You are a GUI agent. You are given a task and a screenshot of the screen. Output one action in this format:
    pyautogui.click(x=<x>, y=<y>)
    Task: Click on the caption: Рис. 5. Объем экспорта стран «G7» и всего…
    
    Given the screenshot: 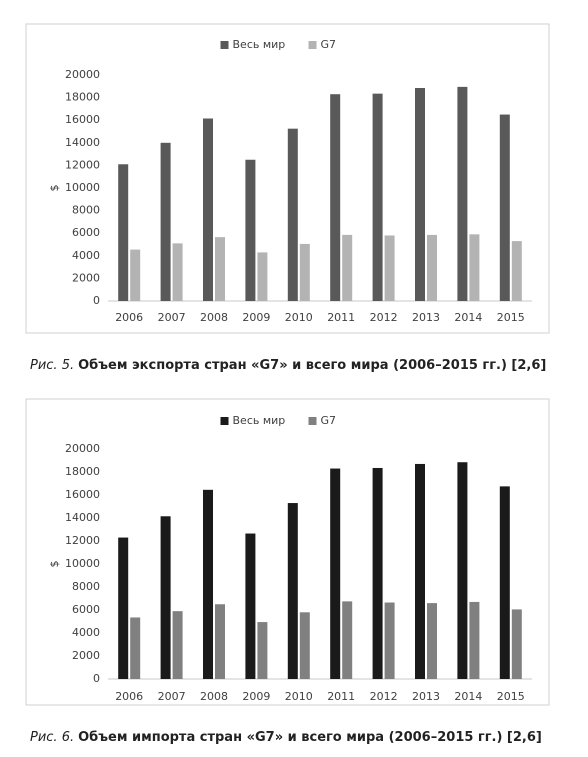 What is the action you would take?
    pyautogui.click(x=288, y=365)
    